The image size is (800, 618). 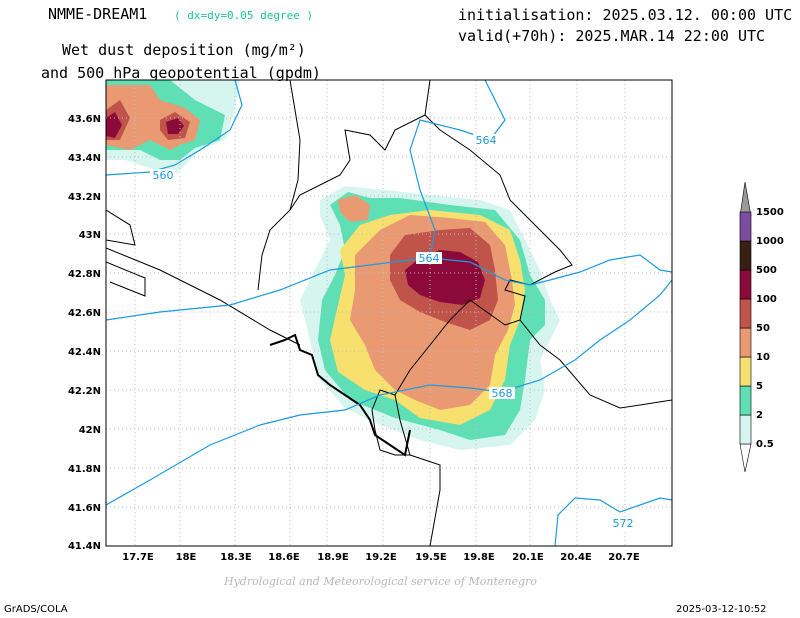 I want to click on colorbar-label: 10, so click(x=763, y=357).